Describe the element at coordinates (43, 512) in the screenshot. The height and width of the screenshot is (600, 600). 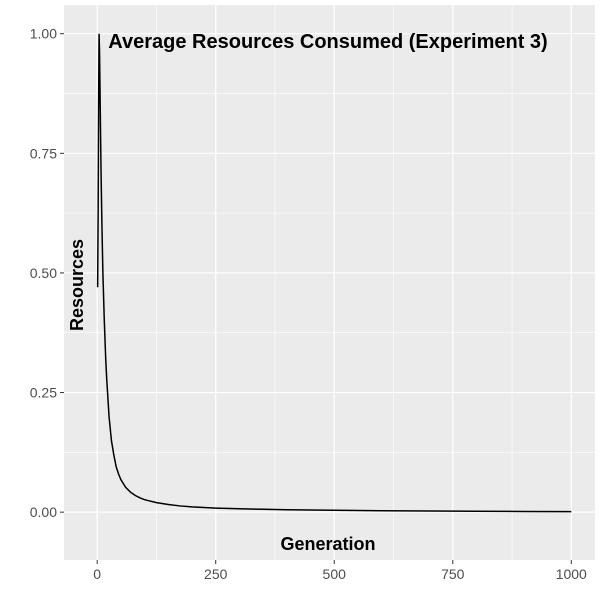
I see `y-tick-label: 0.00` at that location.